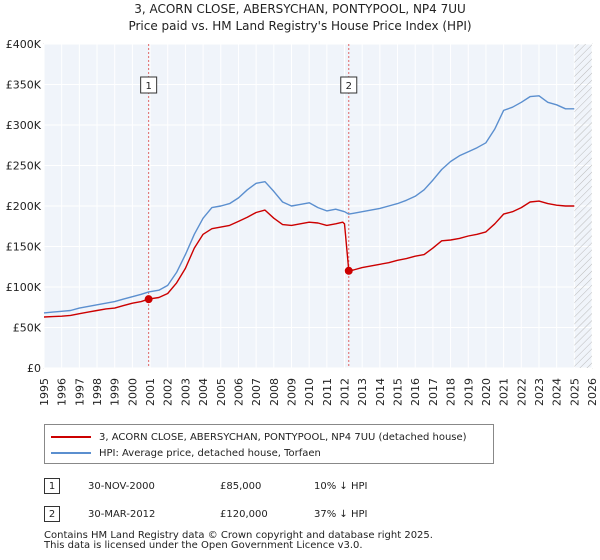 This screenshot has width=600, height=560. What do you see at coordinates (24, 44) in the screenshot?
I see `y-tick-label: £400K` at bounding box center [24, 44].